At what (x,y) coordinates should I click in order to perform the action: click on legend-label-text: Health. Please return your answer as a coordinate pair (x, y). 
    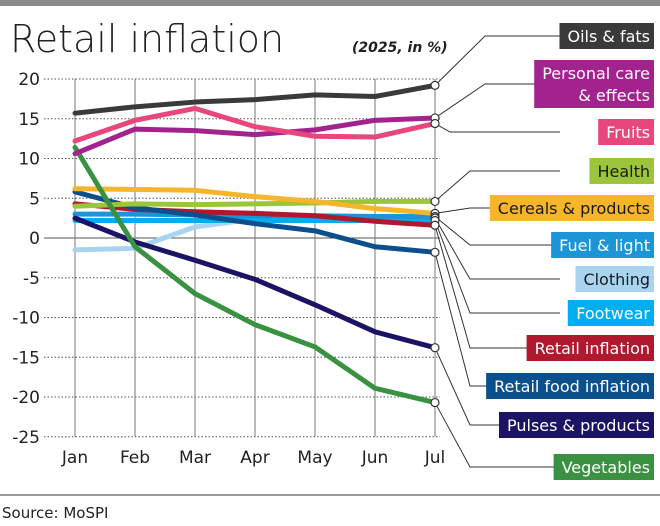
    Looking at the image, I should click on (623, 171).